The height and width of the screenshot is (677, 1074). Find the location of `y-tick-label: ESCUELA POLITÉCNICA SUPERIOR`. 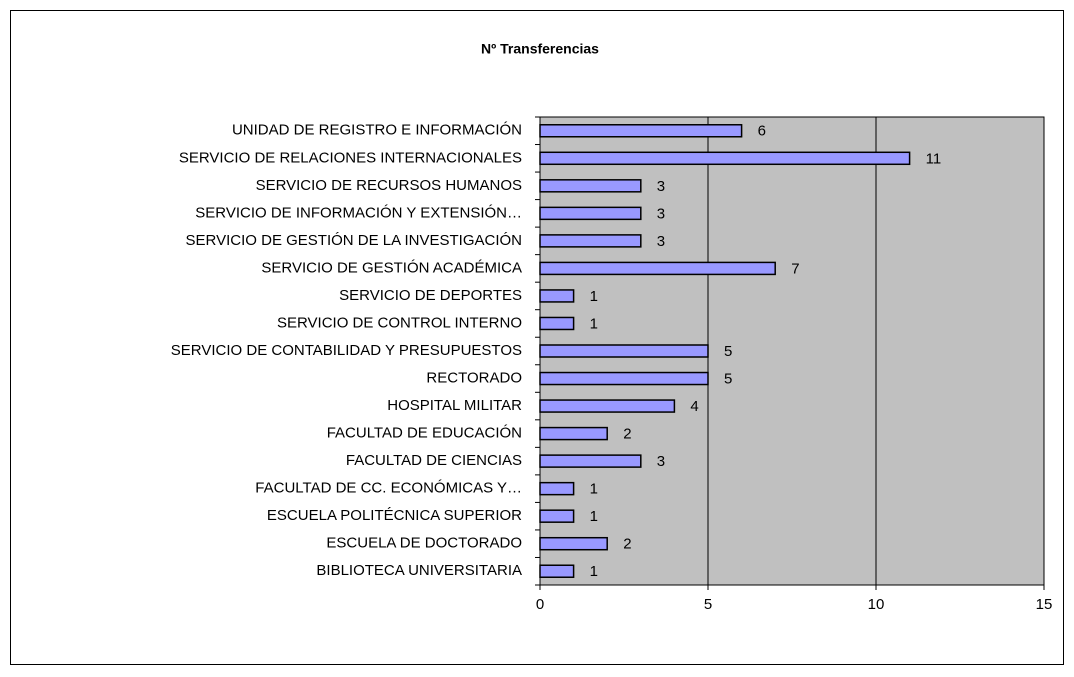

y-tick-label: ESCUELA POLITÉCNICA SUPERIOR is located at coordinates (394, 515).